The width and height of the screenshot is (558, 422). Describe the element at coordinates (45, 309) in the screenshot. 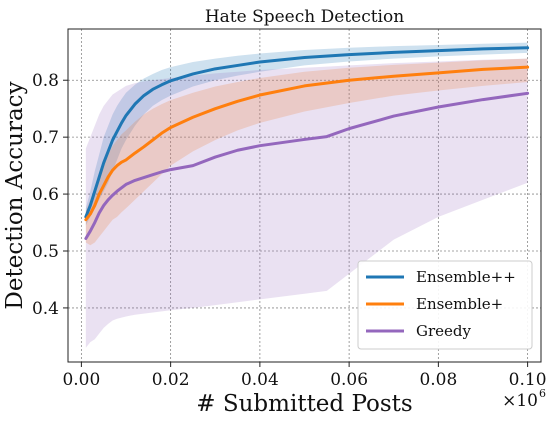

I see `y-tick-label-0: 0.4` at that location.